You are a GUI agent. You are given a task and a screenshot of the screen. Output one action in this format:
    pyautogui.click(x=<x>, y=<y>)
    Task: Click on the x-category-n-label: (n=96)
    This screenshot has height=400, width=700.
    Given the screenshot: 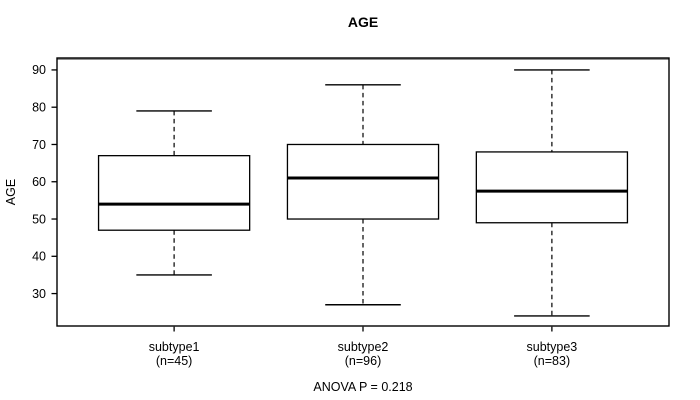 What is the action you would take?
    pyautogui.click(x=363, y=361)
    